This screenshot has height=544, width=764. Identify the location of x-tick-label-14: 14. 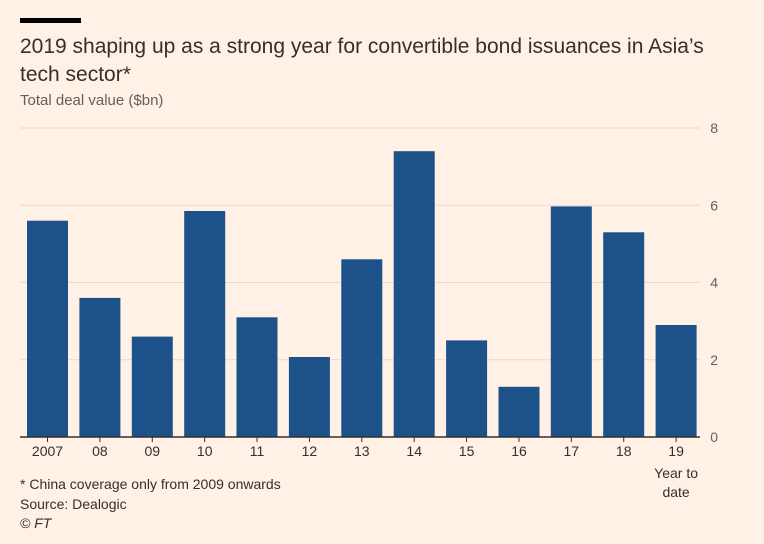
(414, 451).